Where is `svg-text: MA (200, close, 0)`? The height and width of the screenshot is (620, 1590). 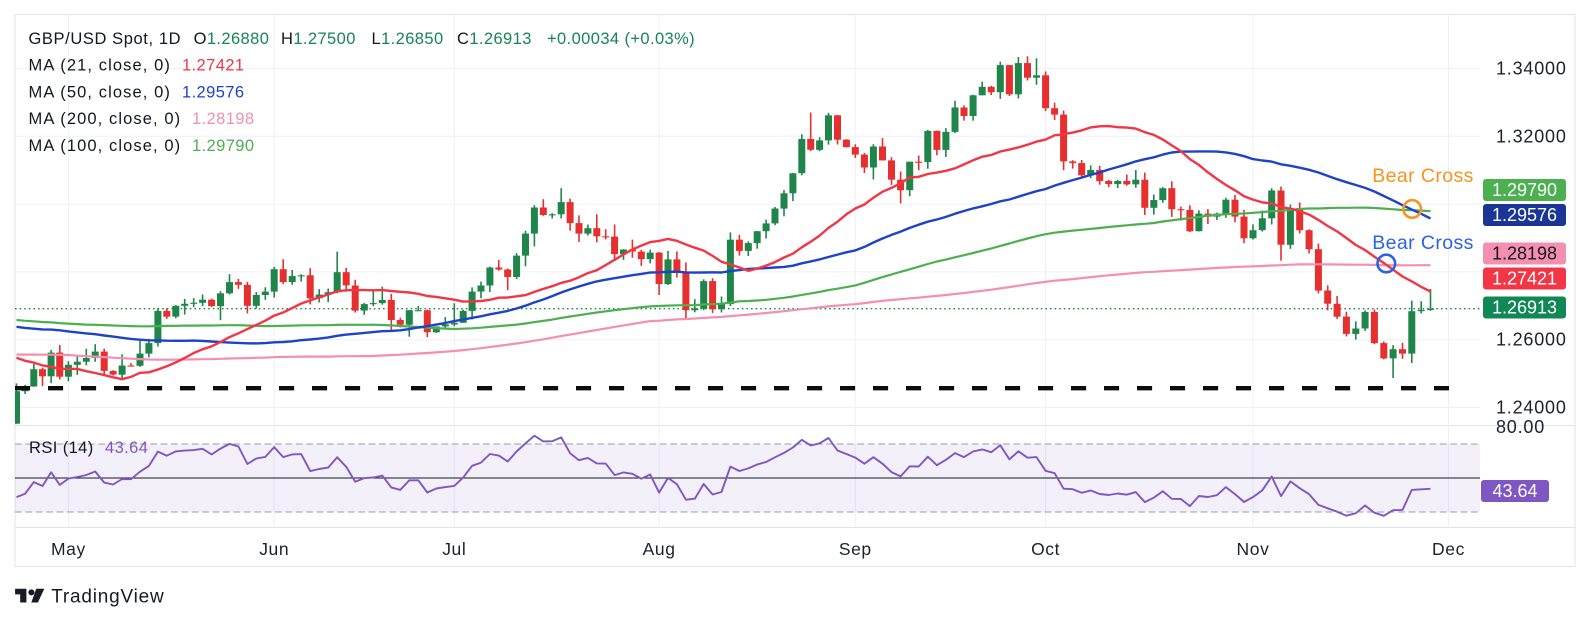
svg-text: MA (200, close, 0) is located at coordinates (105, 119).